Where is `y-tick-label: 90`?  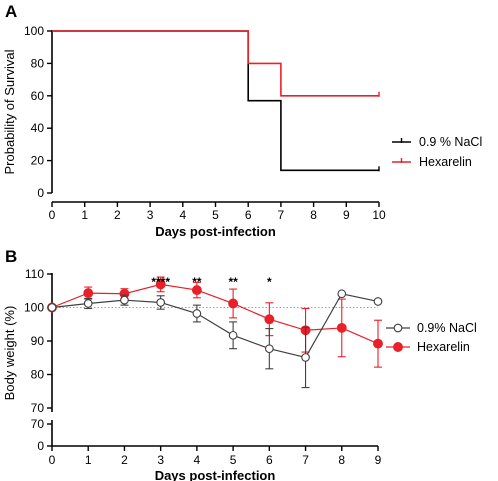 y-tick-label: 90 is located at coordinates (38, 341).